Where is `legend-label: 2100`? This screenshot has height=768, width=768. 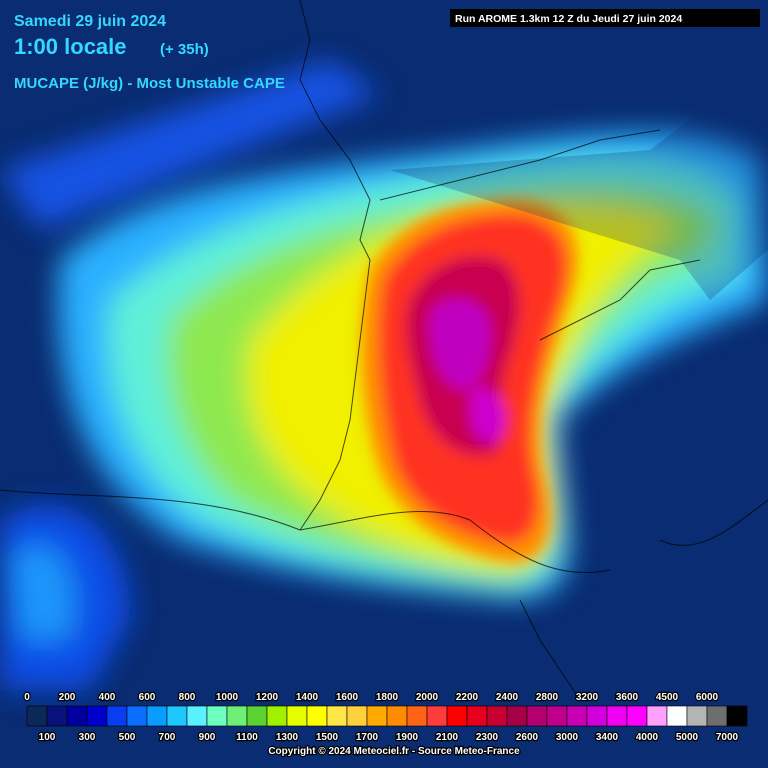
legend-label: 2100 is located at coordinates (447, 737).